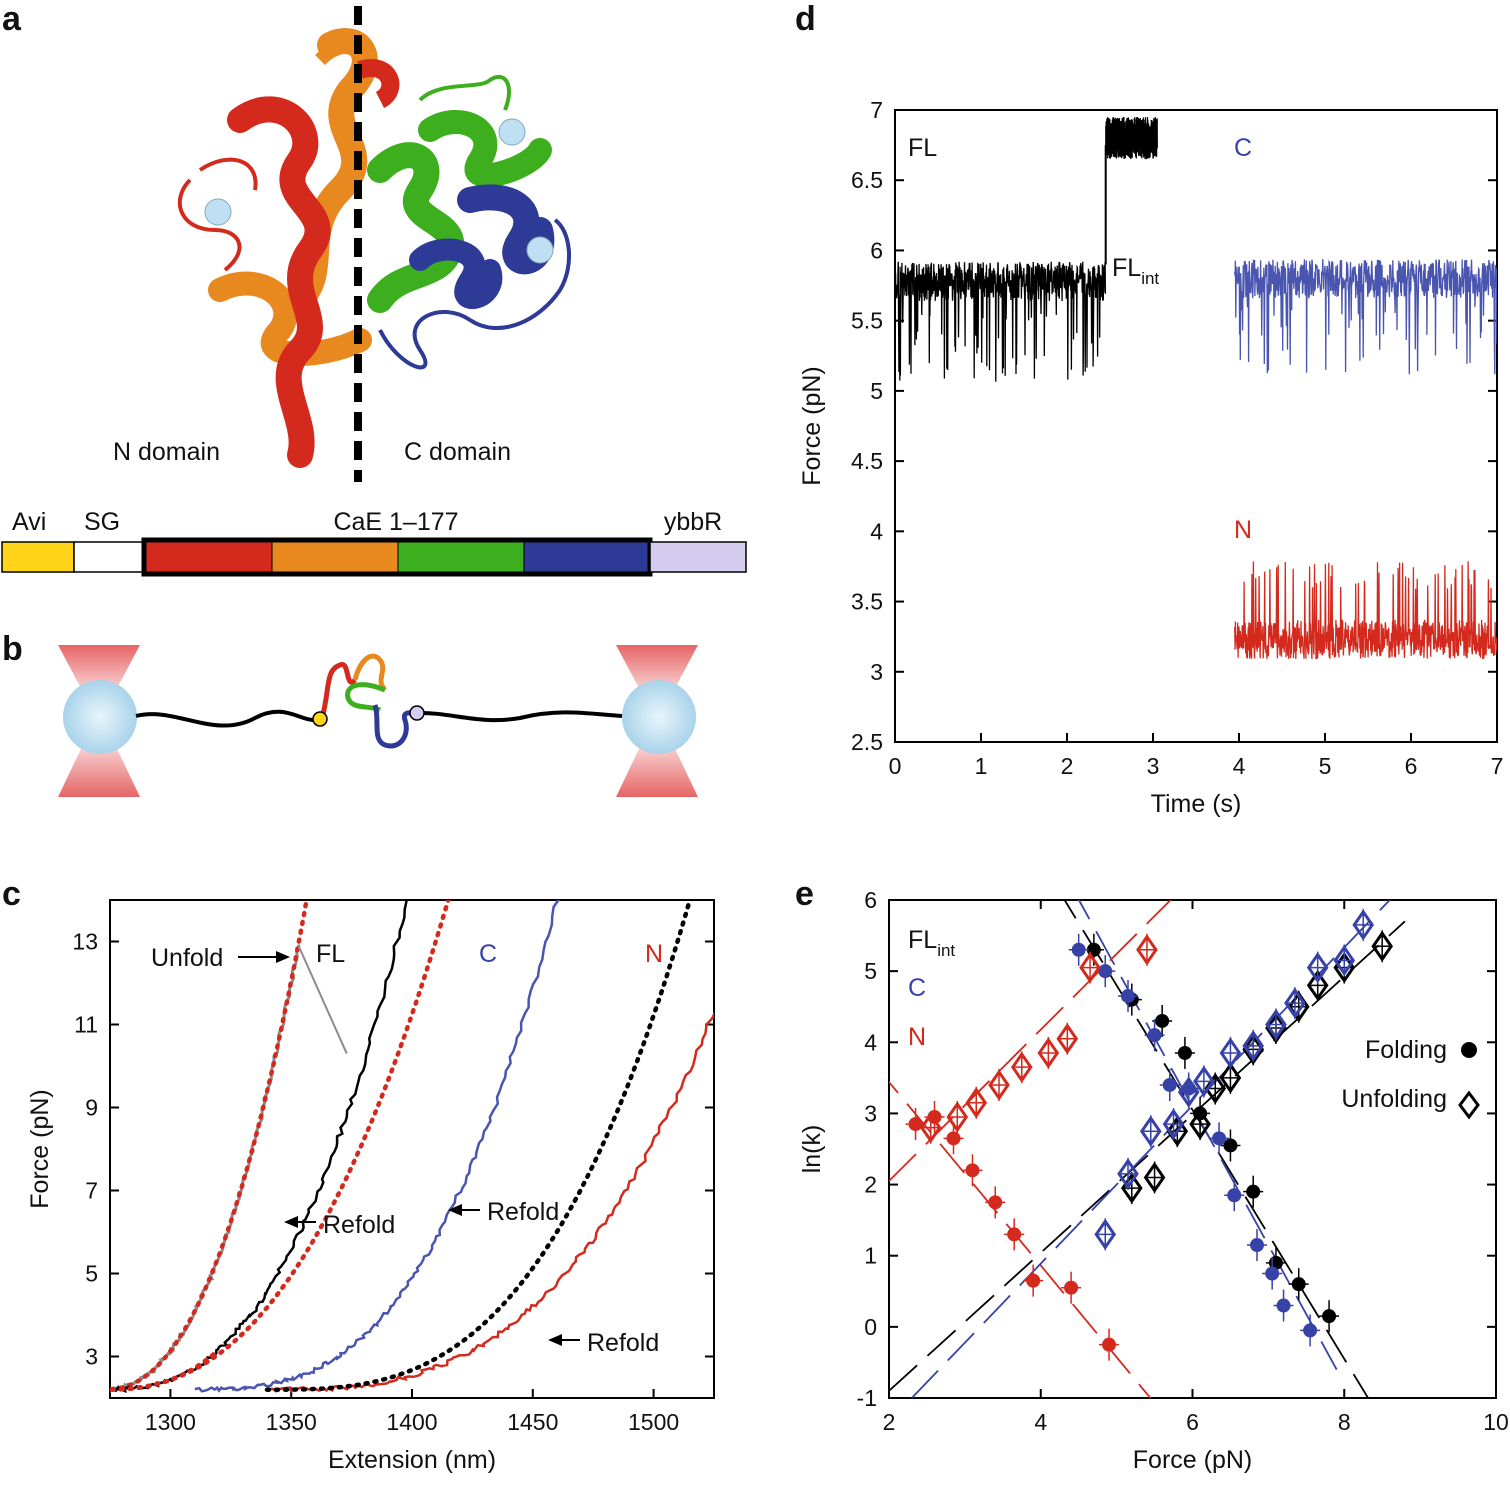 Image resolution: width=1510 pixels, height=1486 pixels. What do you see at coordinates (931, 943) in the screenshot?
I see `fl-int-series-label: FLint` at bounding box center [931, 943].